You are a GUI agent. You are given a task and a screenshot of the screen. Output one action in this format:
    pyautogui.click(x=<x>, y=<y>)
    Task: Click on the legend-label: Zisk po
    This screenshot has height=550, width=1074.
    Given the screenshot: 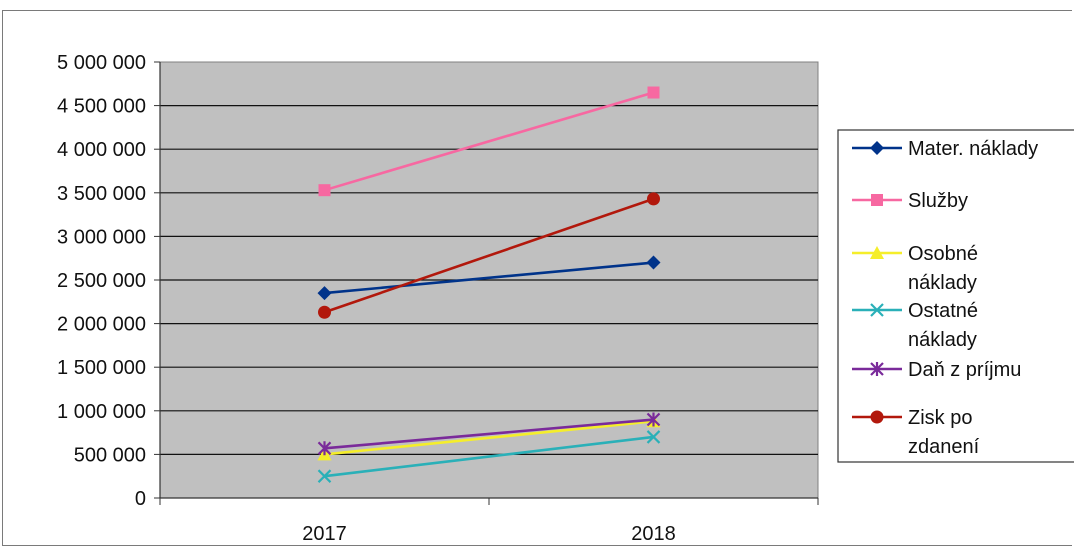 What is the action you would take?
    pyautogui.click(x=940, y=418)
    